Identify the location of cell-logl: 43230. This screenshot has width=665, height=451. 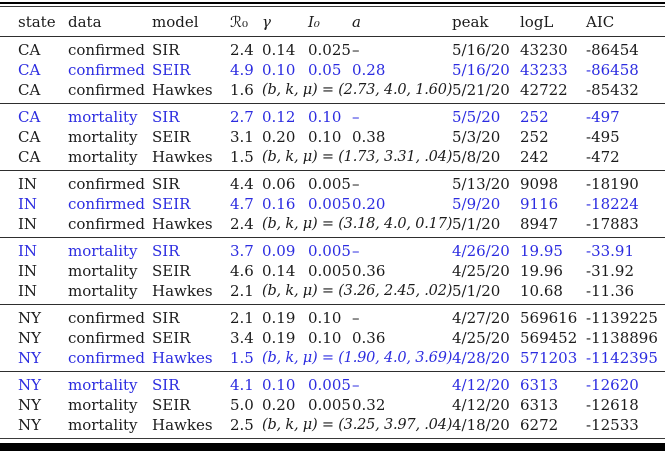
(544, 50).